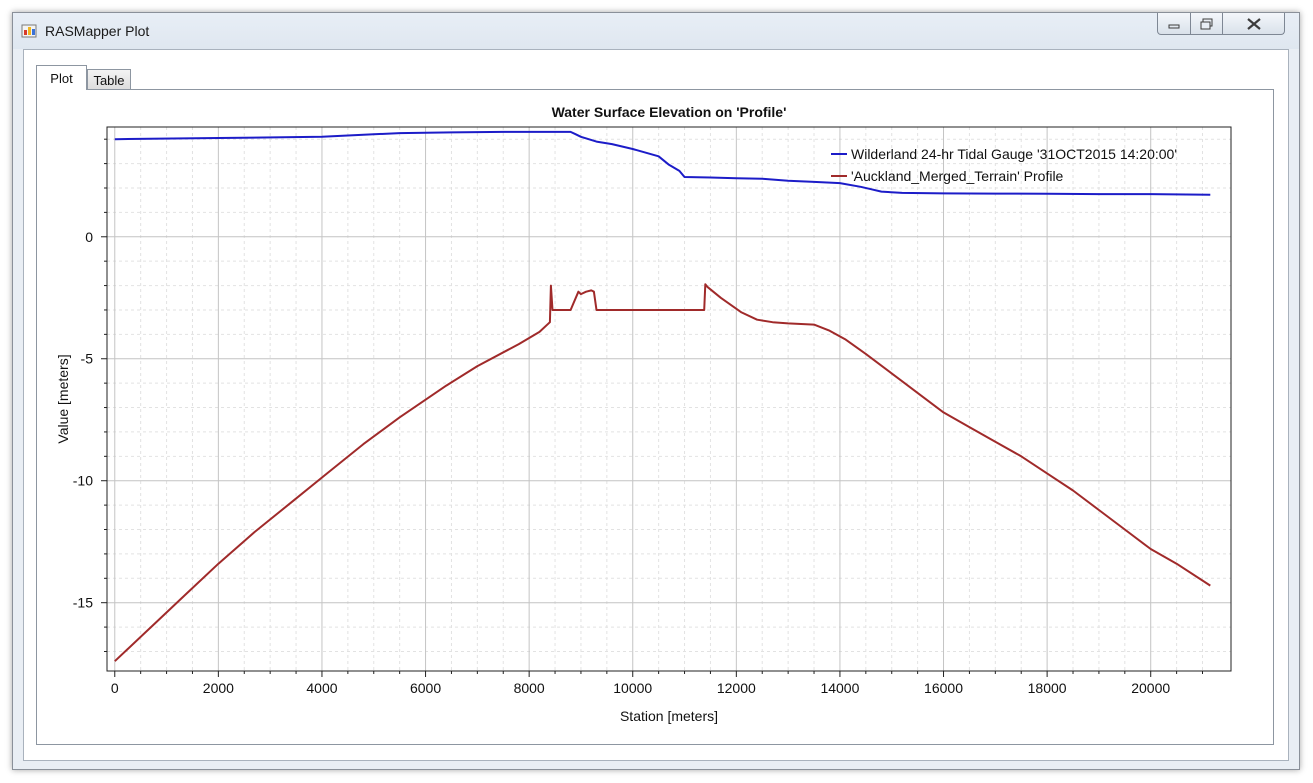 This screenshot has width=1313, height=783. Describe the element at coordinates (957, 176) in the screenshot. I see `legend-label-2: 'Auckland_Merged_Terrain' Profile` at that location.